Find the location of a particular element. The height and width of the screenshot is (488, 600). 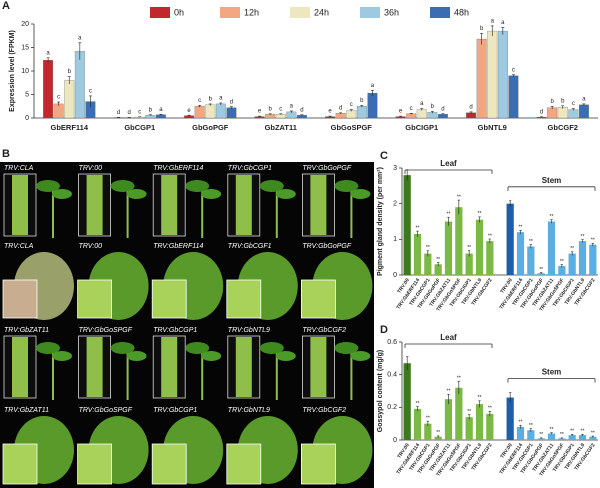

y-tick-label: 0.4 is located at coordinates (392, 375).